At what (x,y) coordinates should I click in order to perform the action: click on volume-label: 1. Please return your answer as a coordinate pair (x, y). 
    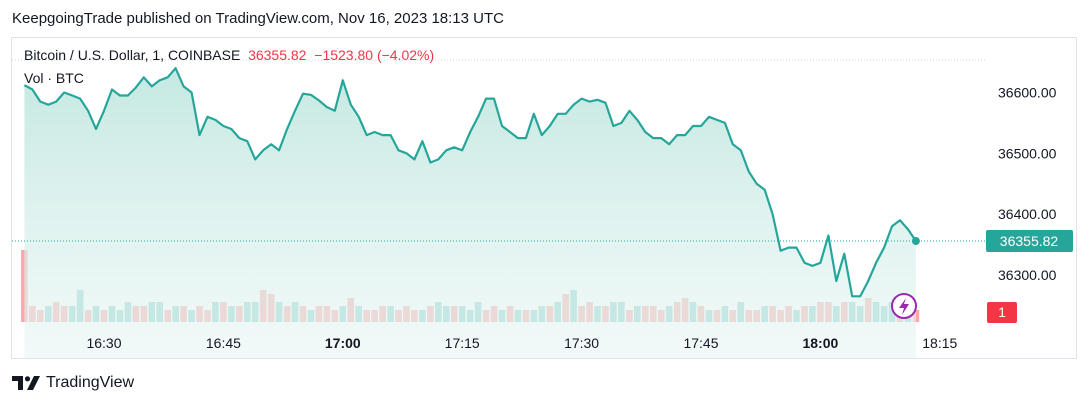
    Looking at the image, I should click on (1002, 312).